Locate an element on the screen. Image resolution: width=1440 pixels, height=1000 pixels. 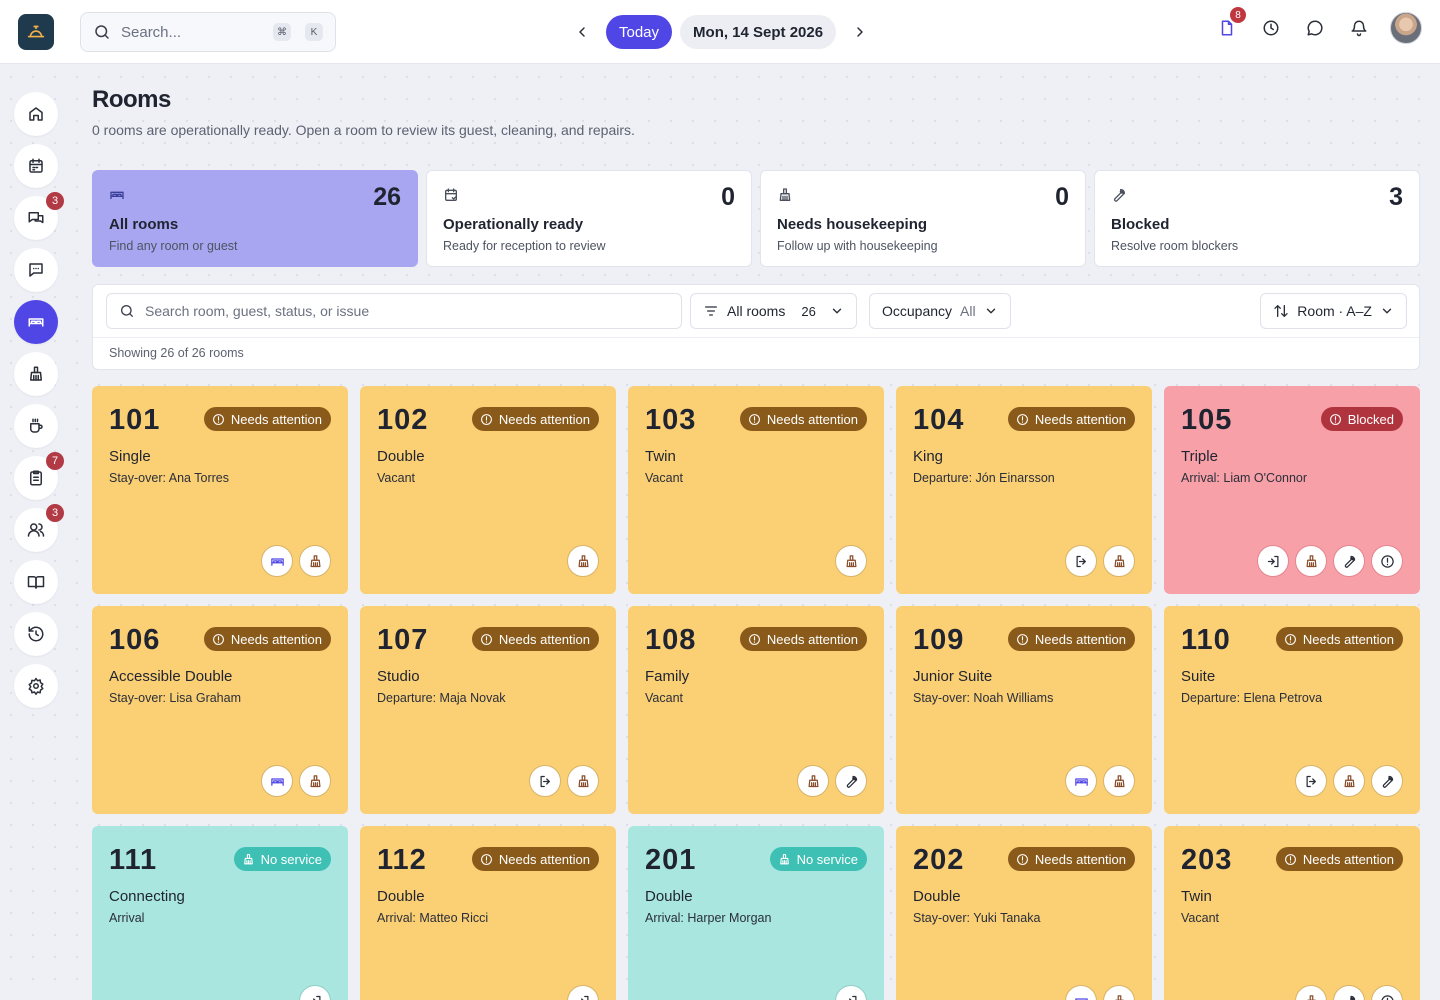
room-status-badge: Needs attention is located at coordinates (535, 419).